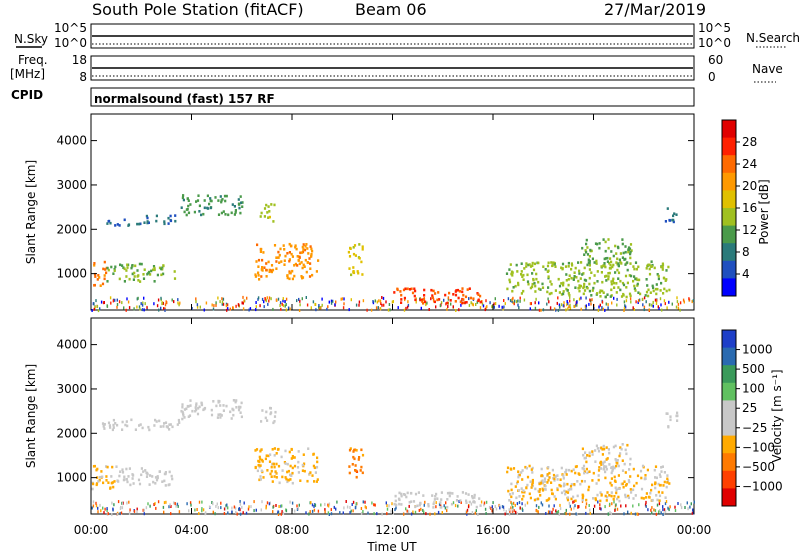  What do you see at coordinates (758, 447) in the screenshot?
I see `colorbar-tick-label: −100` at bounding box center [758, 447].